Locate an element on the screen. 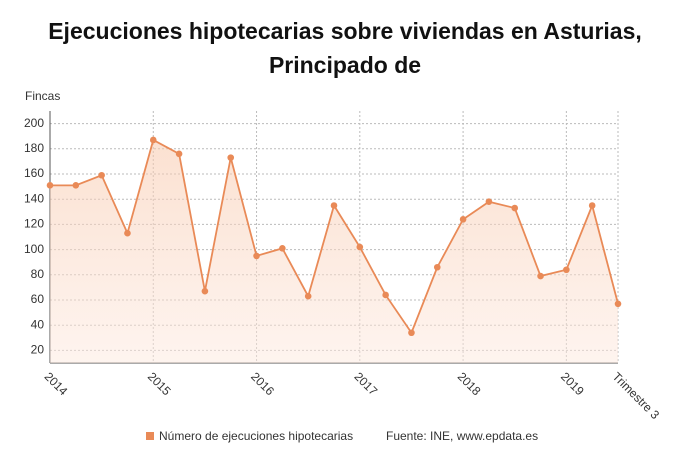 Image resolution: width=690 pixels, height=465 pixels. x-tick-label: 2017 is located at coordinates (365, 383).